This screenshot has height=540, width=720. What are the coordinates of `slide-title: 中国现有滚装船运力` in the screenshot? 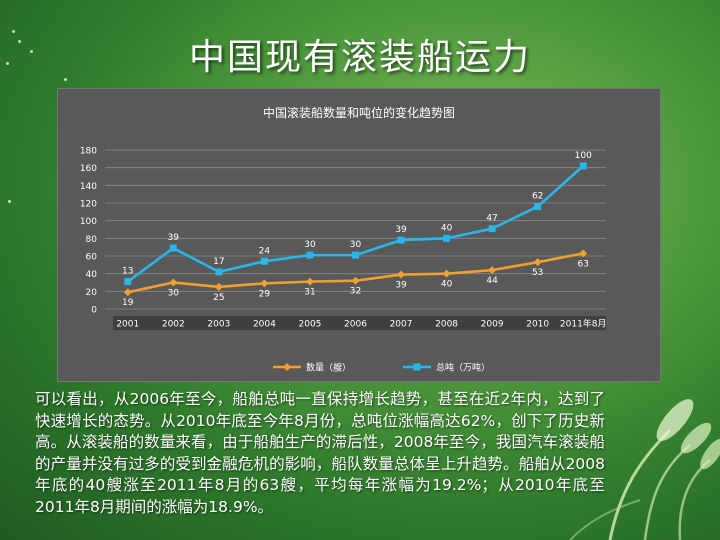 It's located at (359, 57).